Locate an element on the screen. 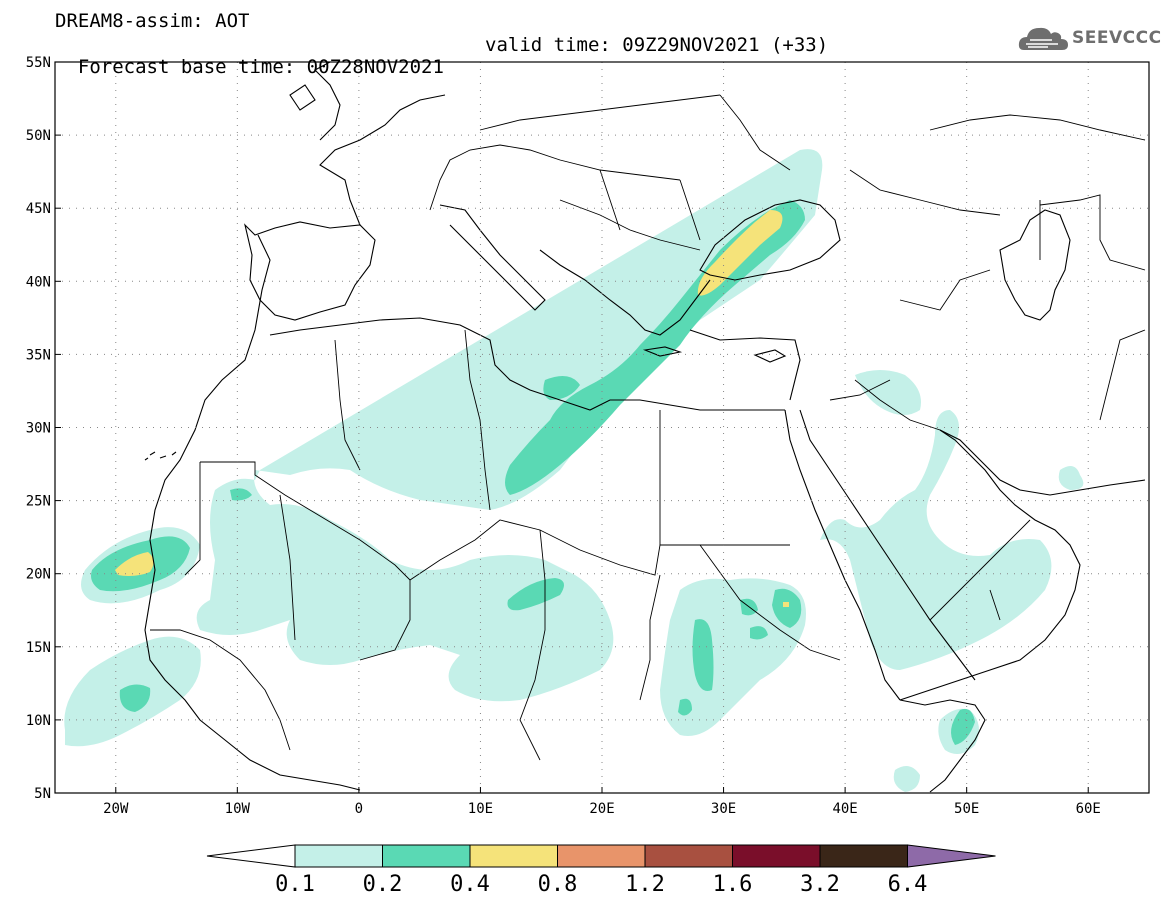 This screenshot has height=905, width=1165. colorbar-label: 0.4 is located at coordinates (470, 884).